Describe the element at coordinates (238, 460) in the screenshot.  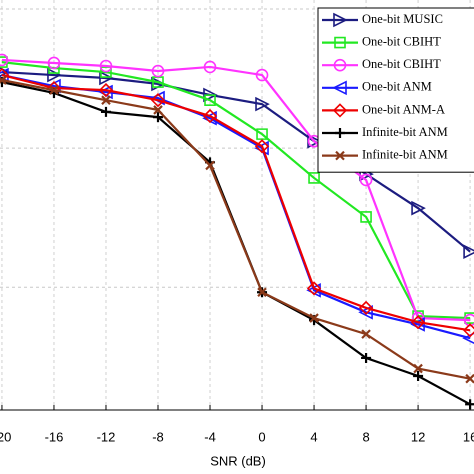
I see `x-axis-label: SNR (dB)` at that location.